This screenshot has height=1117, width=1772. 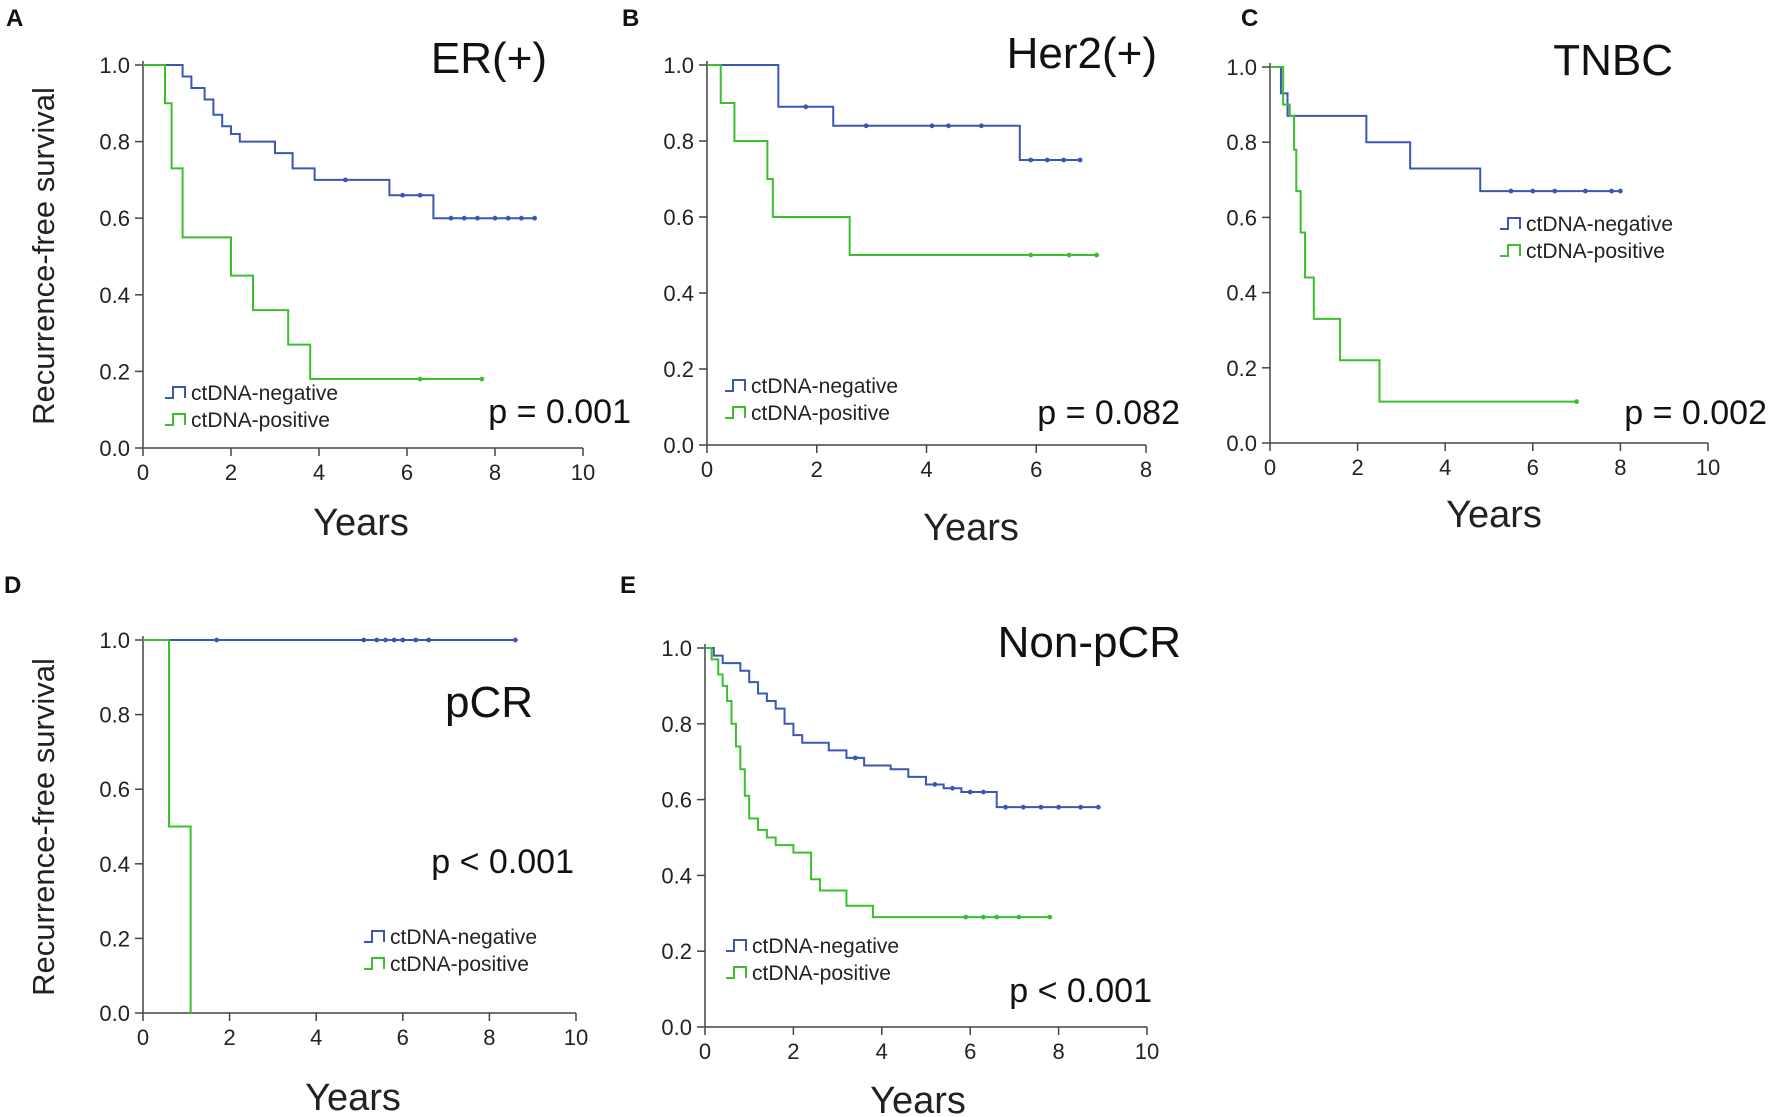 I want to click on y-axis-title: Recurrence-free survival, so click(x=43, y=827).